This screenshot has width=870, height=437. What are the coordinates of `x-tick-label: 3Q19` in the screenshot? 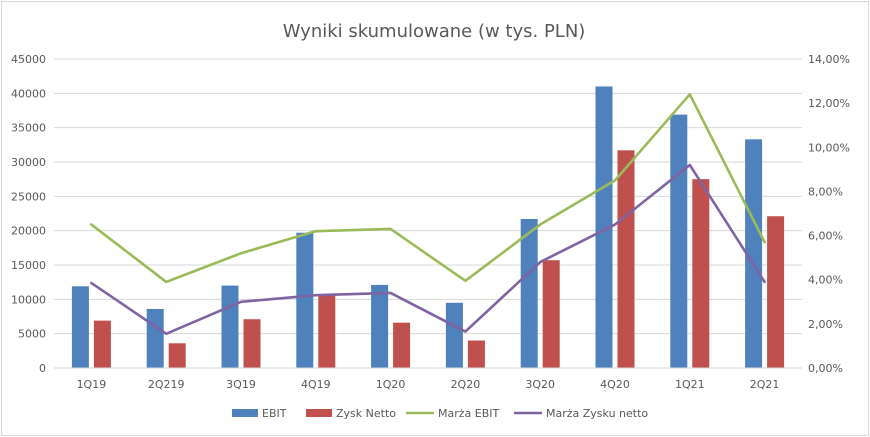 It's located at (241, 384).